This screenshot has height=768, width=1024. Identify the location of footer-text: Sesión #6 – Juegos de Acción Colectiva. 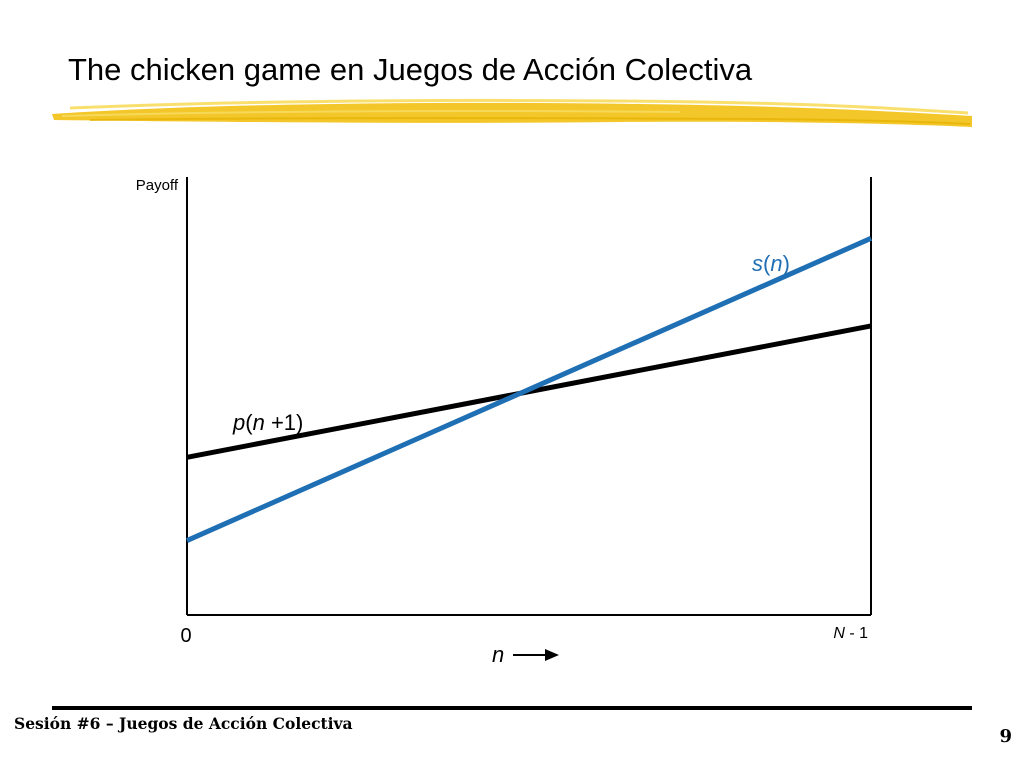
(183, 723).